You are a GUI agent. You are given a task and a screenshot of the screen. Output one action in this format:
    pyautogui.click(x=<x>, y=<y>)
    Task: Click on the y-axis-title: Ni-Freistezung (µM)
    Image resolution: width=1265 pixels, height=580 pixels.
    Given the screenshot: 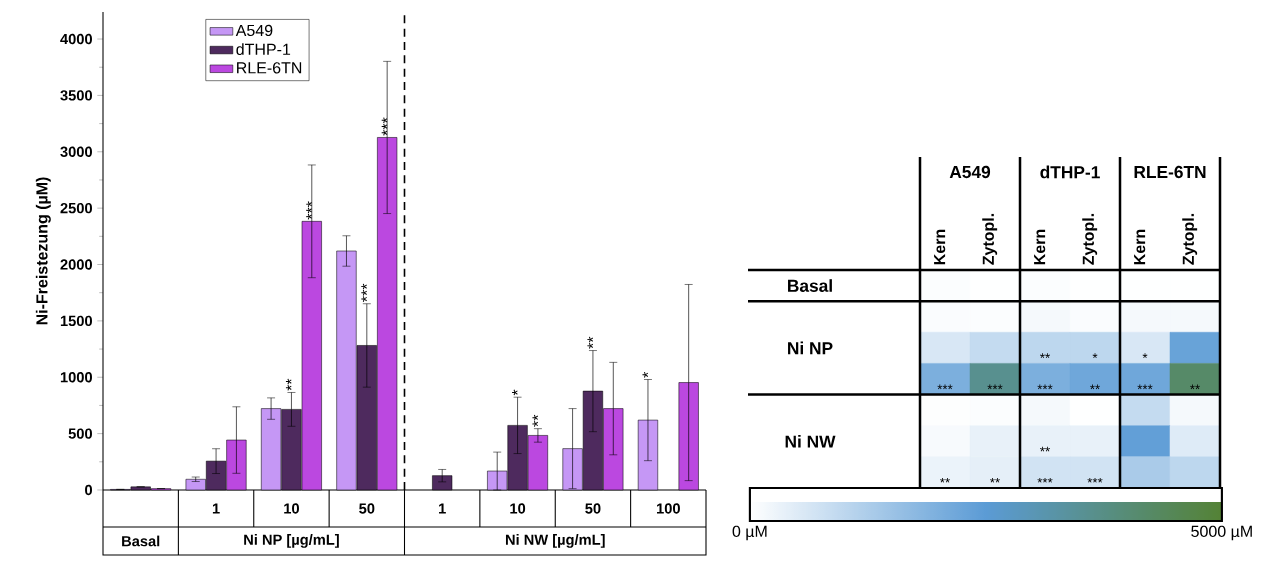 What is the action you would take?
    pyautogui.click(x=43, y=251)
    